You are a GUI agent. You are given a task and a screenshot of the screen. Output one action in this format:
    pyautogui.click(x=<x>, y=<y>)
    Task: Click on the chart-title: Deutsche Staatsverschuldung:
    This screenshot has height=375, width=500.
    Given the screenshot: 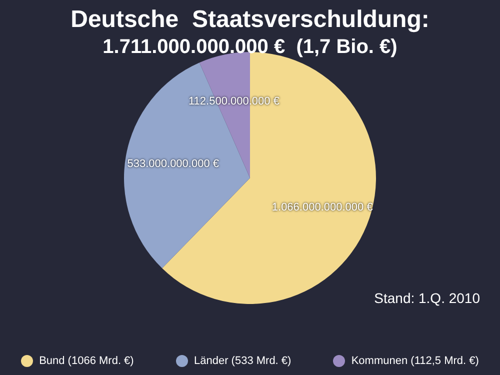 What is the action you would take?
    pyautogui.click(x=250, y=20)
    